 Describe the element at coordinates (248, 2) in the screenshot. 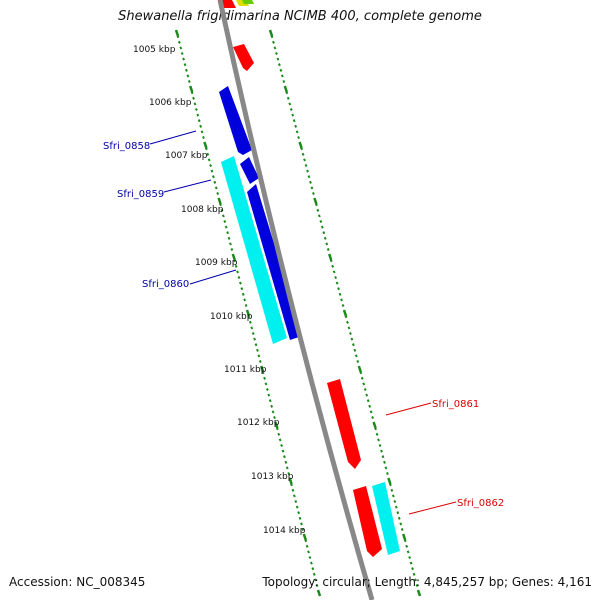

I see `gene-top-green` at that location.